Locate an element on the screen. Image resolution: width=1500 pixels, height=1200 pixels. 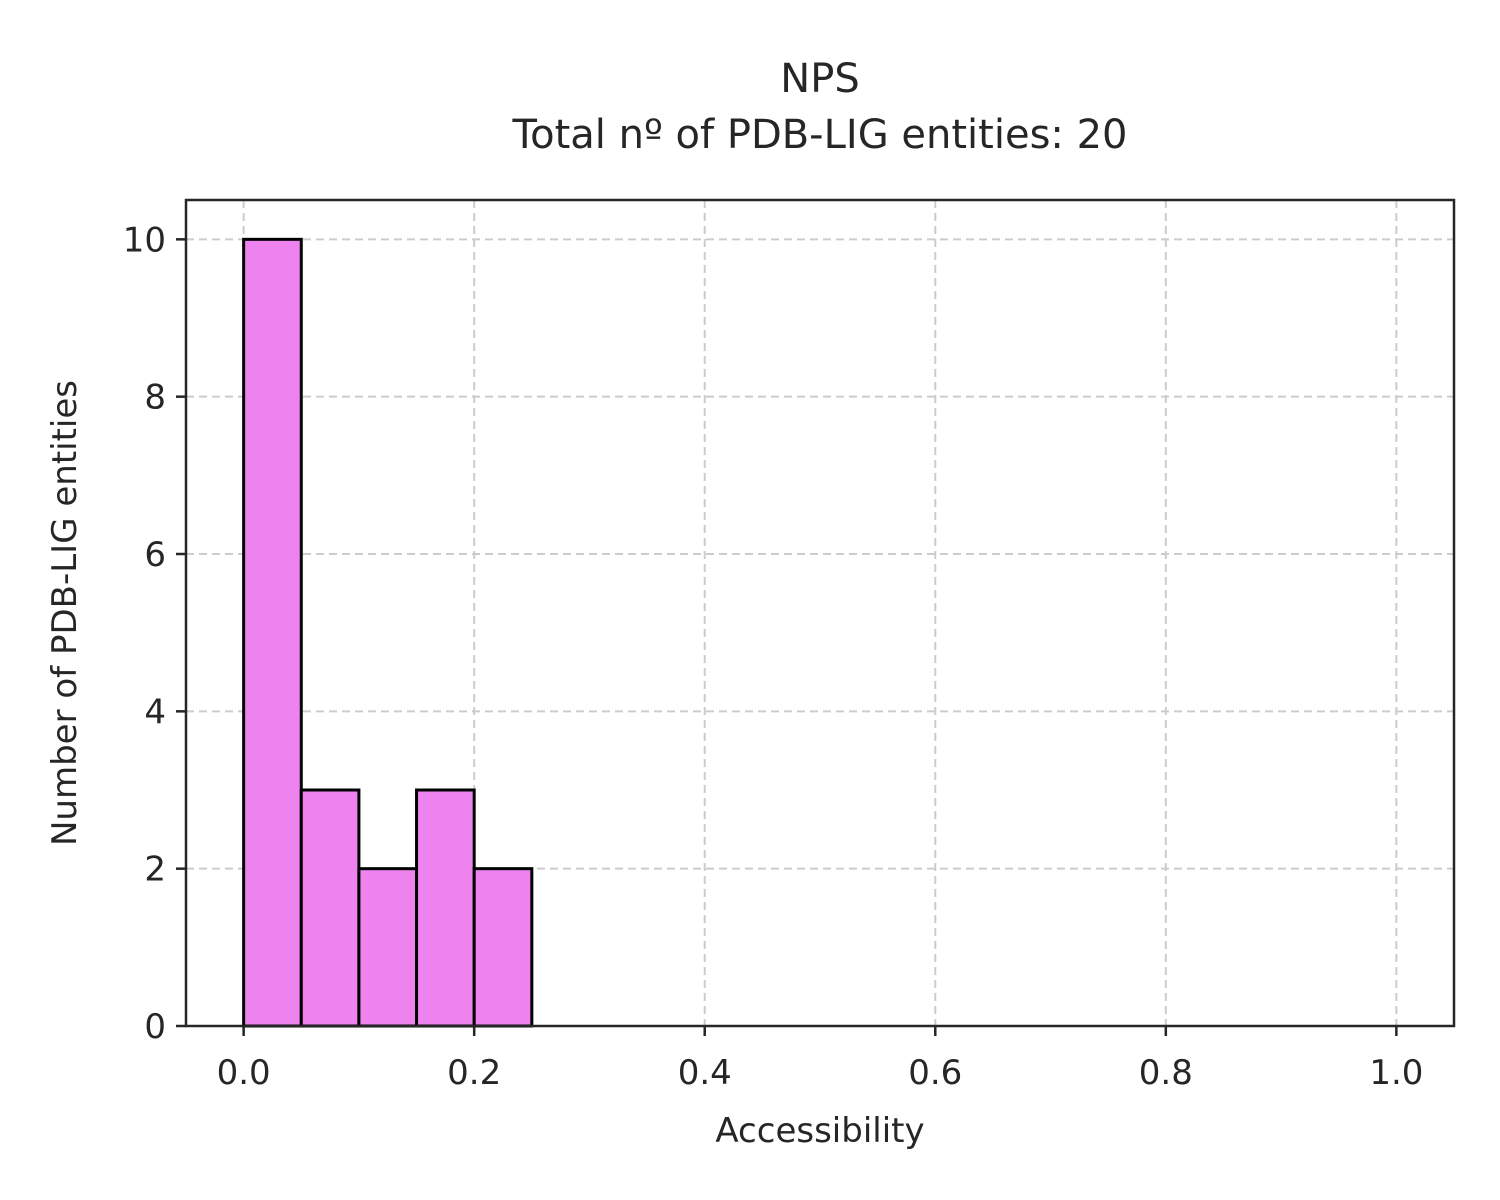
x-tick-label-3: 0.6 is located at coordinates (935, 1073).